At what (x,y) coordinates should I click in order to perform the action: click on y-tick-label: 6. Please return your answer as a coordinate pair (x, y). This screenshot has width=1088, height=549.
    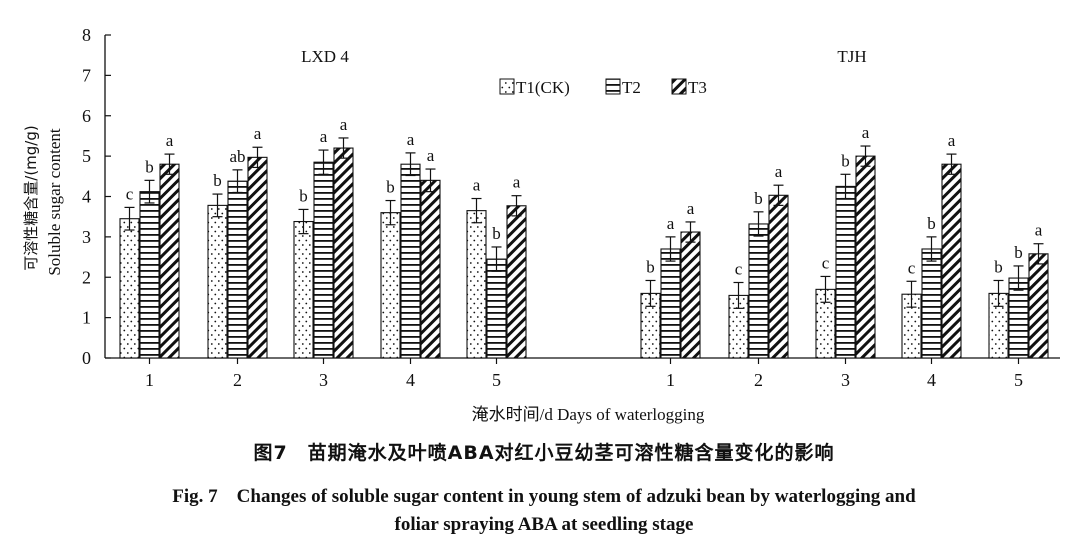
    Looking at the image, I should click on (86, 116).